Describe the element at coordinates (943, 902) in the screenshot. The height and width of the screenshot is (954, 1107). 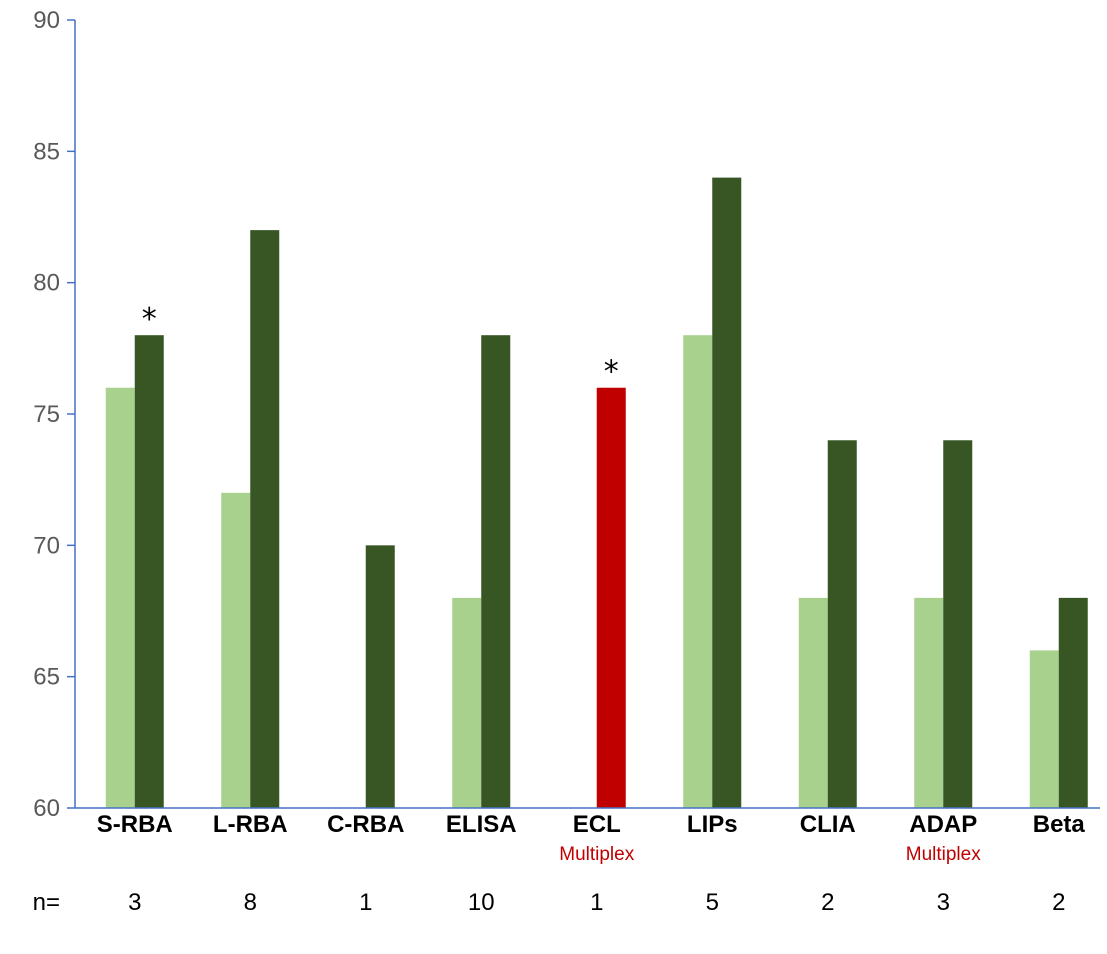
I see `n-value-adap: 3` at that location.